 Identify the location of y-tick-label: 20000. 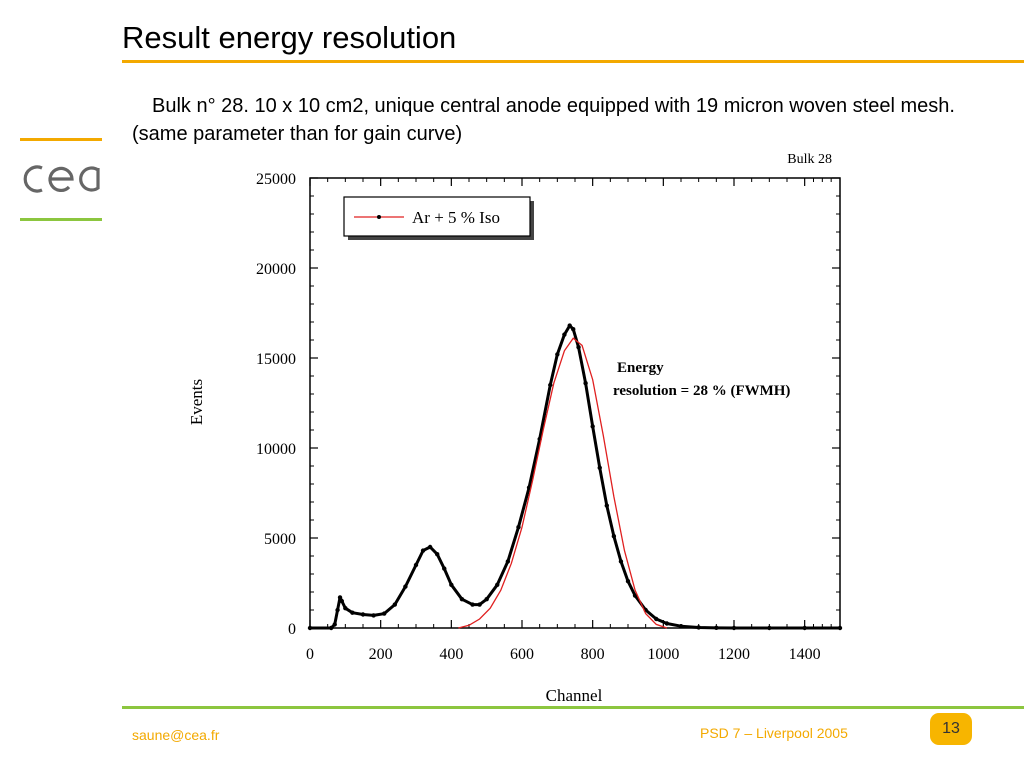
(276, 269).